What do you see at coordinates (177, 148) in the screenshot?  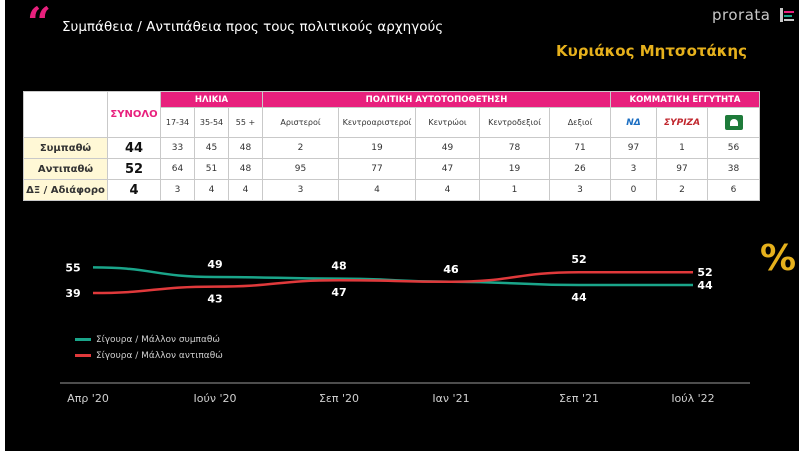 I see `table-cell: 33` at bounding box center [177, 148].